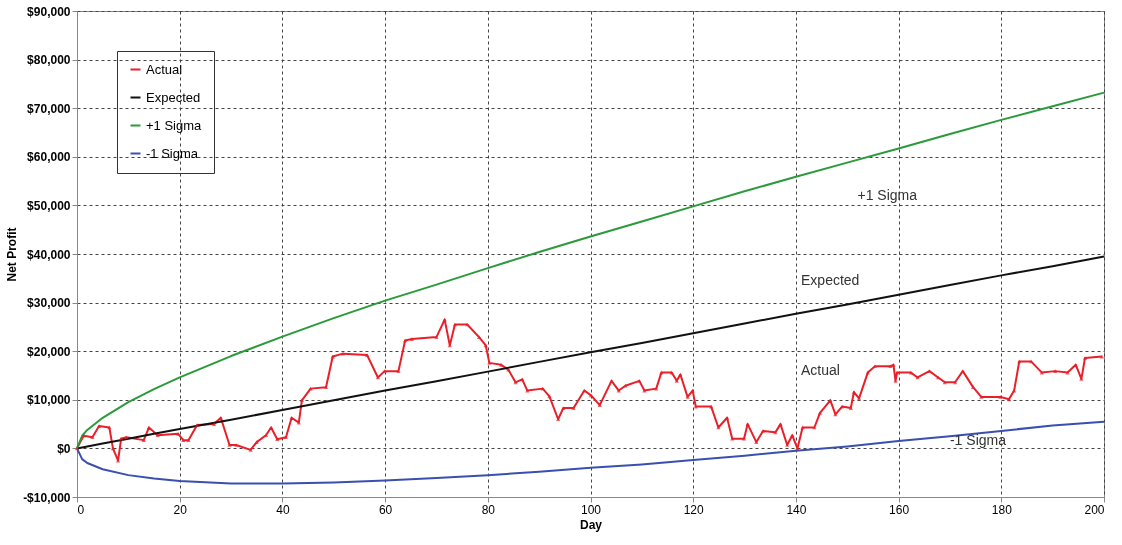  What do you see at coordinates (49, 351) in the screenshot?
I see `y-tick-label: $20,000` at bounding box center [49, 351].